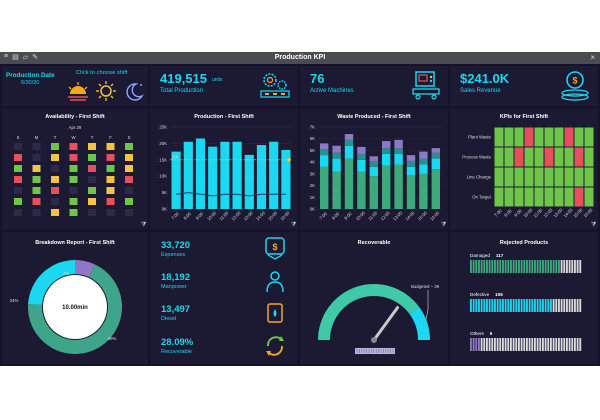 The image size is (600, 420). Describe the element at coordinates (592, 57) in the screenshot. I see `close-icon: ×` at that location.